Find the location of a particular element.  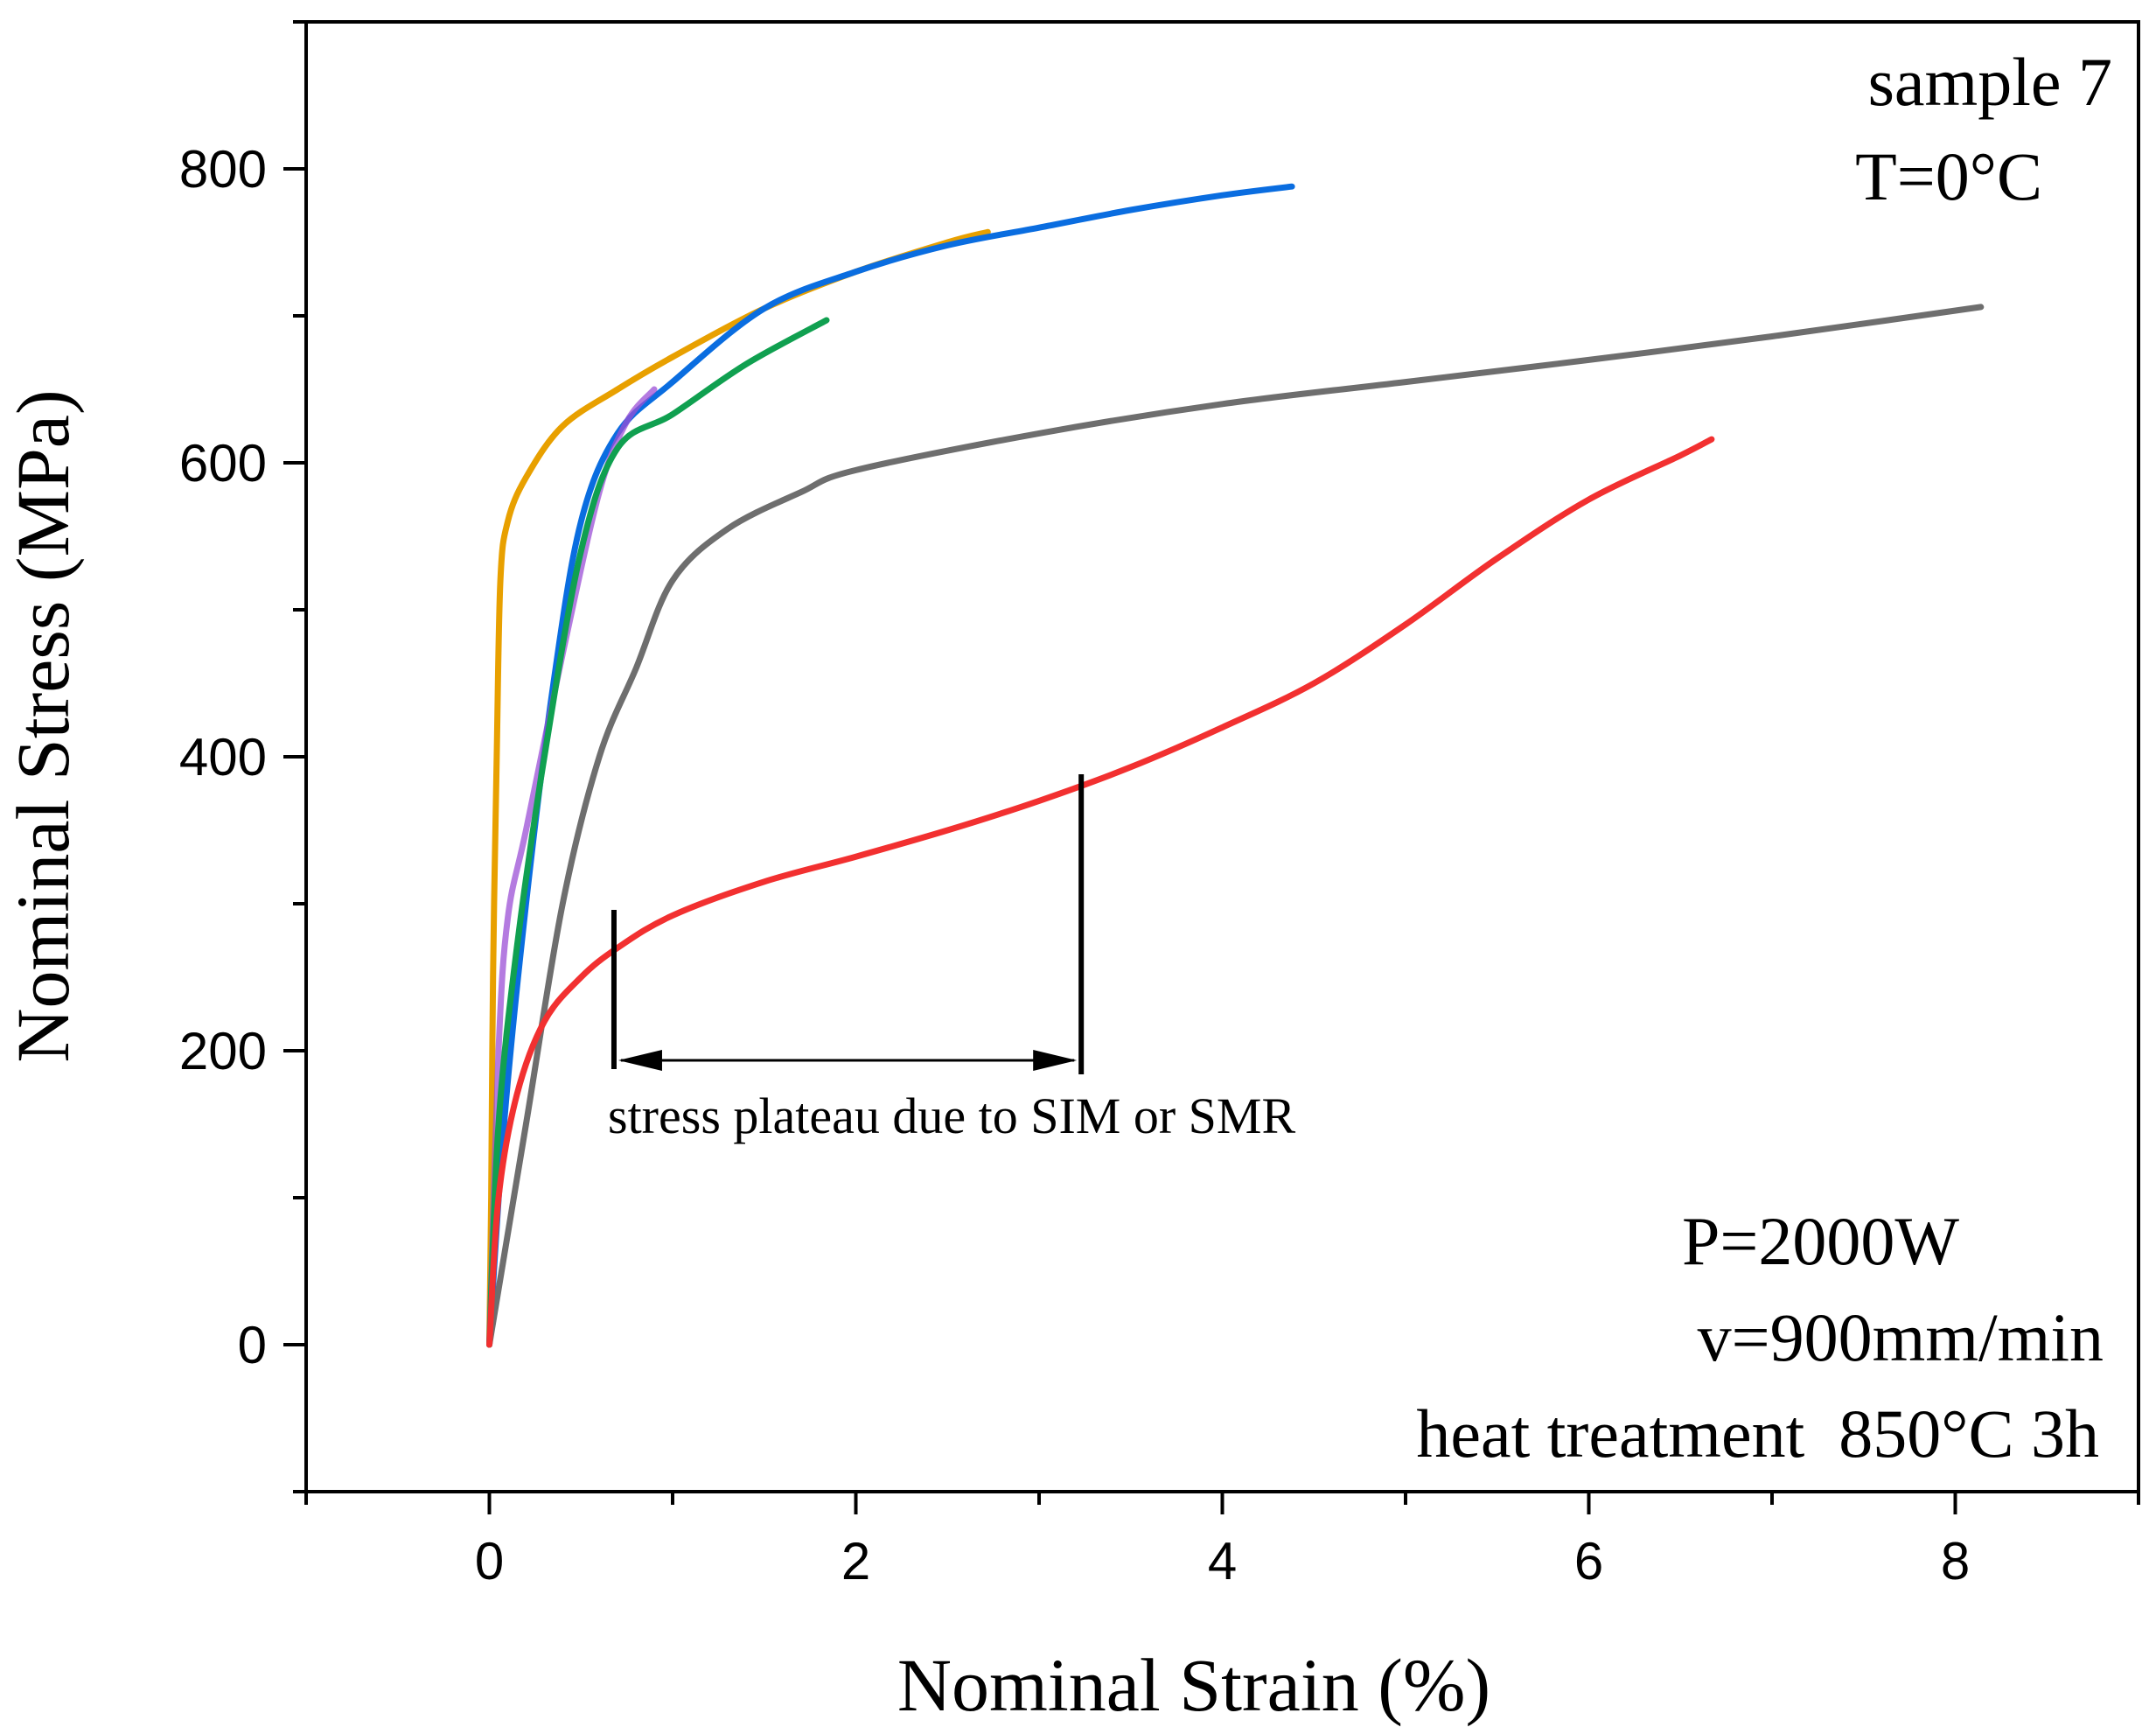

plateau-label: stress plateau due to SIM or SMR is located at coordinates (951, 1116).